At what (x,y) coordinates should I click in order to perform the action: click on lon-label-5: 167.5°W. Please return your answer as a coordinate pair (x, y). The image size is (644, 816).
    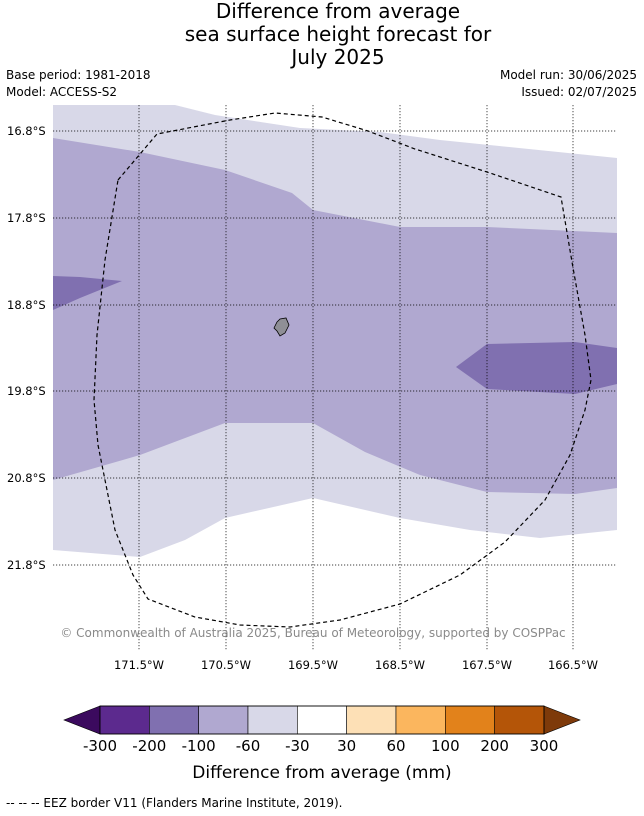
    Looking at the image, I should click on (487, 665).